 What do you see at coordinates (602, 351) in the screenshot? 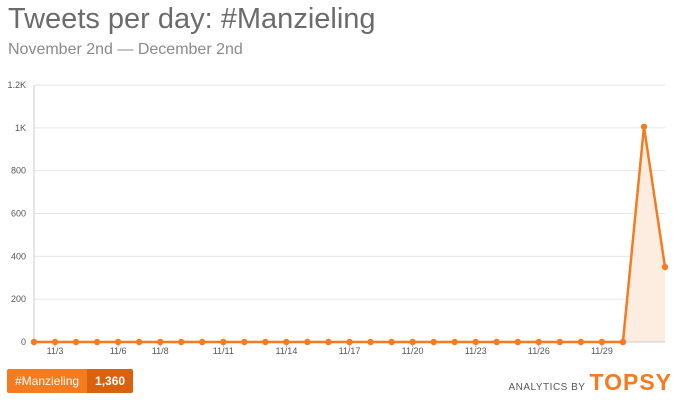
I see `x-tick-label: 11/29` at bounding box center [602, 351].